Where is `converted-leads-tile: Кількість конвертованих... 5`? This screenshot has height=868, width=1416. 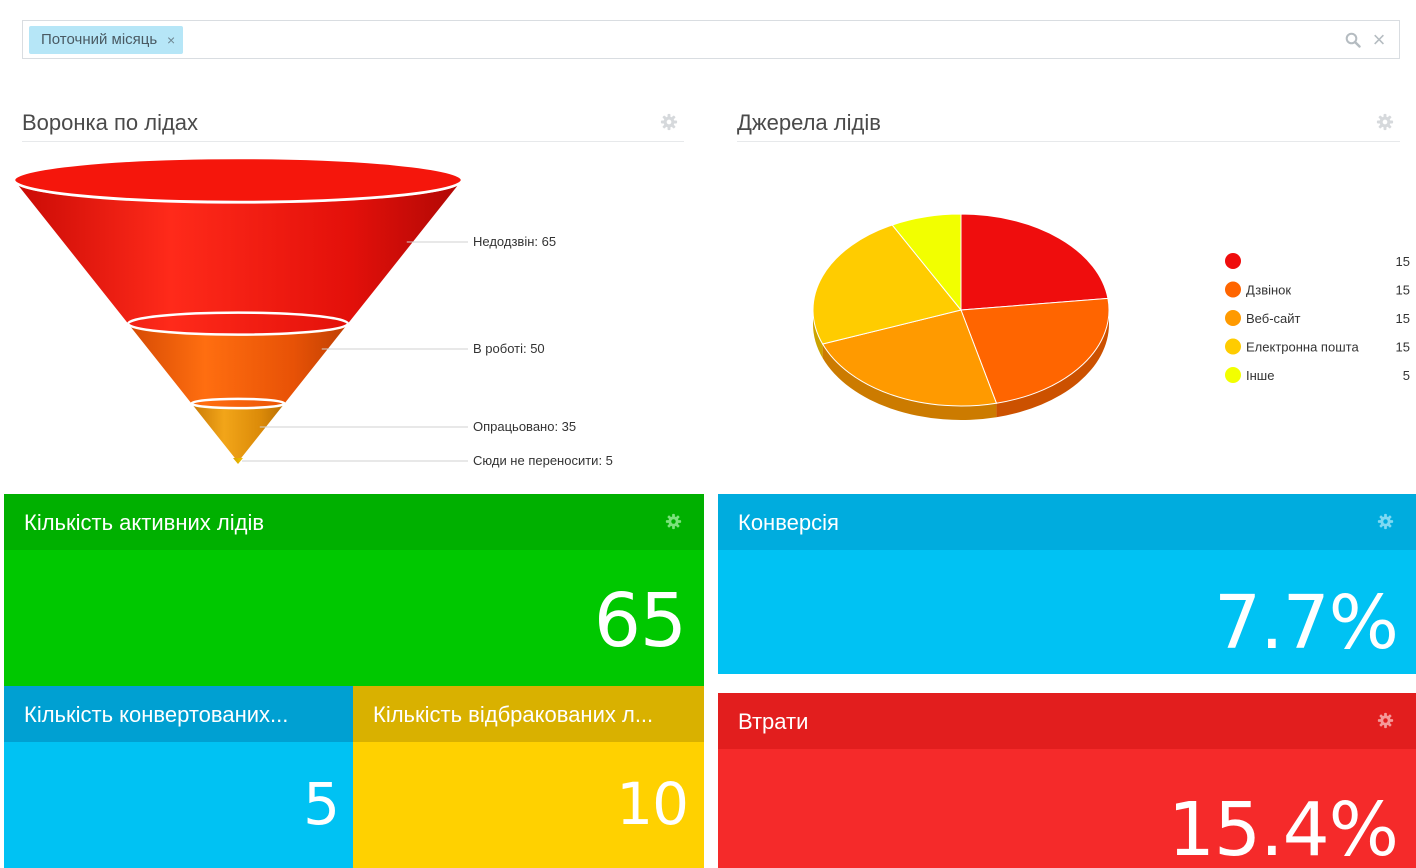 converted-leads-tile: Кількість конвертованих... 5 is located at coordinates (178, 777).